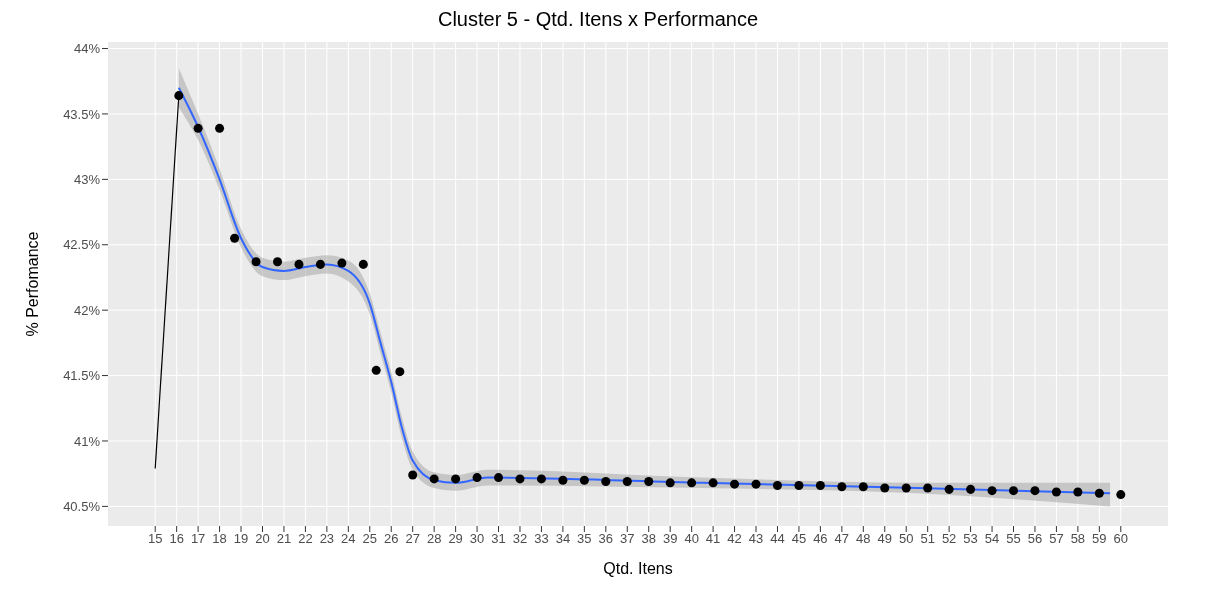 This screenshot has height=601, width=1205. I want to click on x-tick-label: 18, so click(219, 539).